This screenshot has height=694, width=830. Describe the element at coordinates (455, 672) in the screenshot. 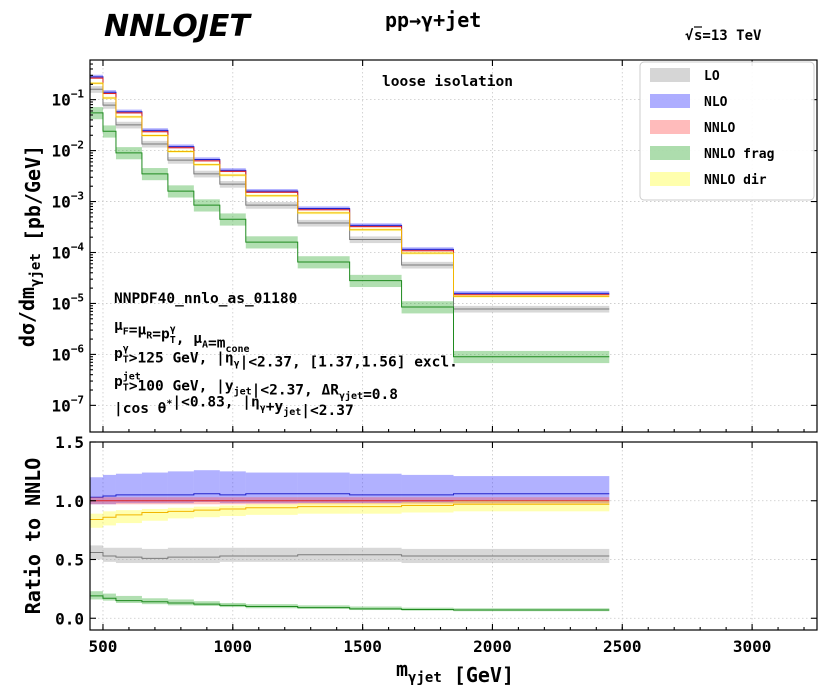

I see `x-axis-label: mγjet [GeV]` at that location.